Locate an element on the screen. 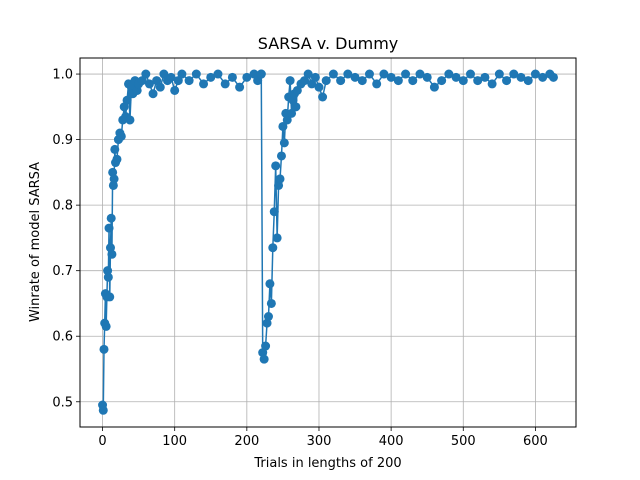 This screenshot has width=640, height=480. y-tick-label: 0.9 is located at coordinates (62, 140).